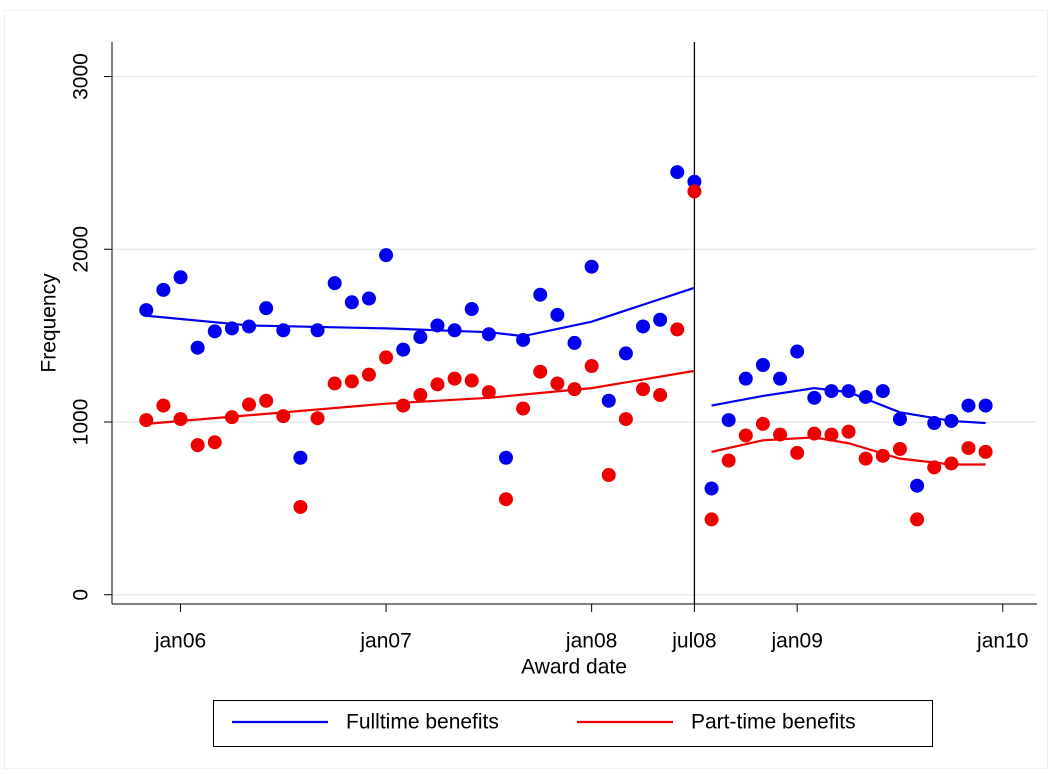  Describe the element at coordinates (693, 641) in the screenshot. I see `x-tick-label: jul08` at that location.